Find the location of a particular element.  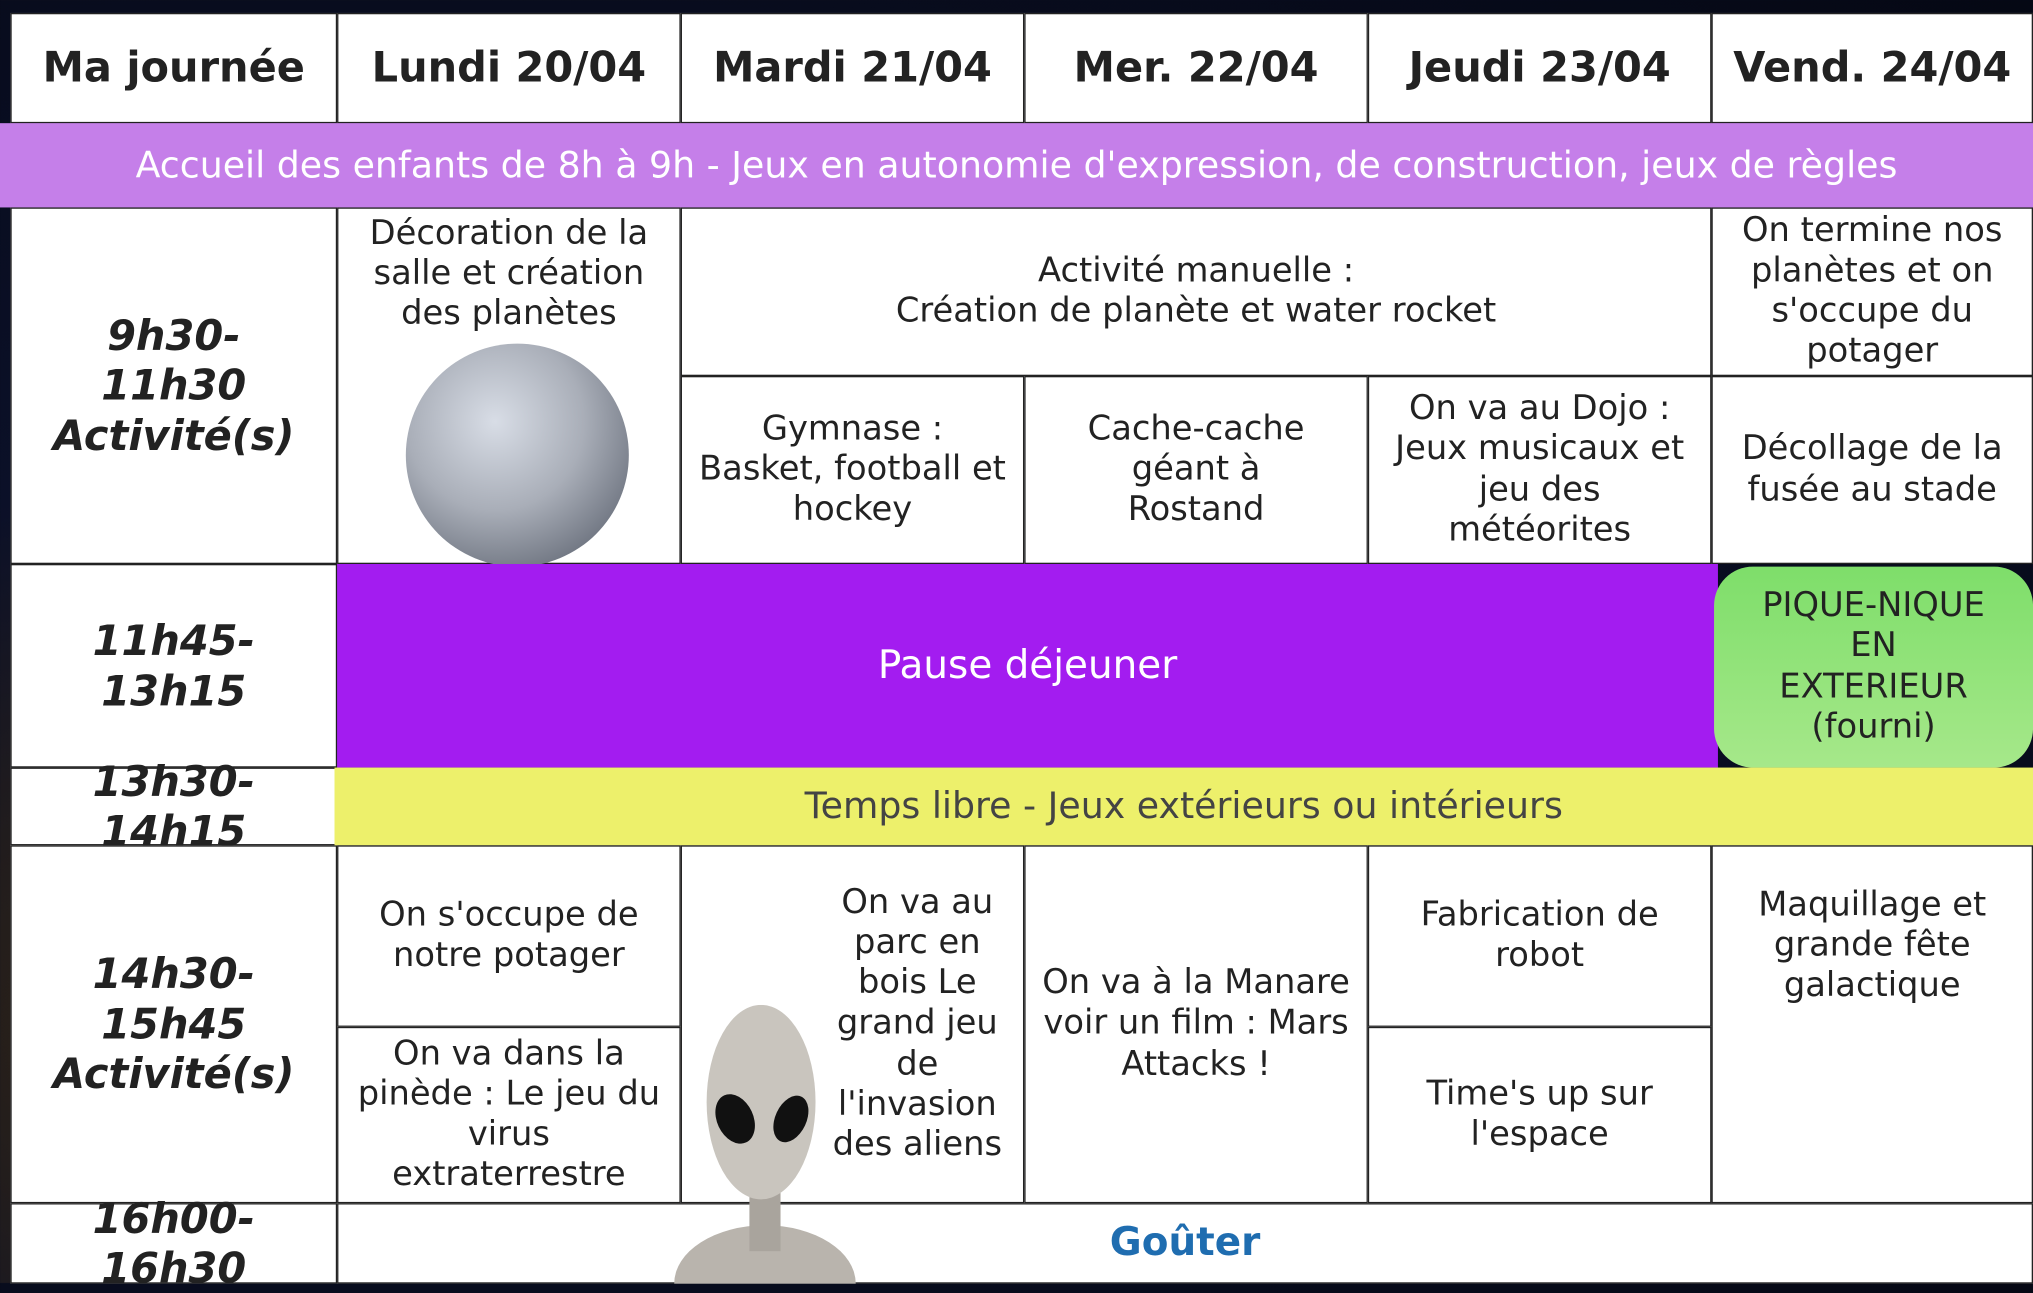

activity-cell: Décollage de la fusée au stade is located at coordinates (1872, 470).